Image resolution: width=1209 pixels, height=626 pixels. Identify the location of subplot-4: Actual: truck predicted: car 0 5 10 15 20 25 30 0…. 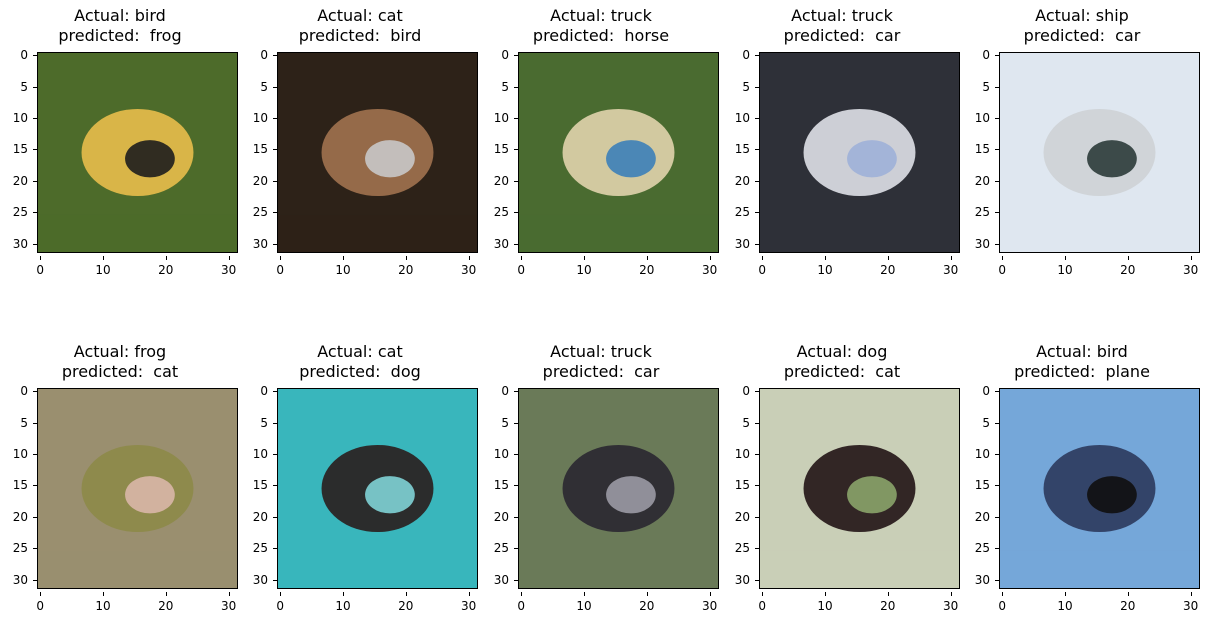
(842, 145).